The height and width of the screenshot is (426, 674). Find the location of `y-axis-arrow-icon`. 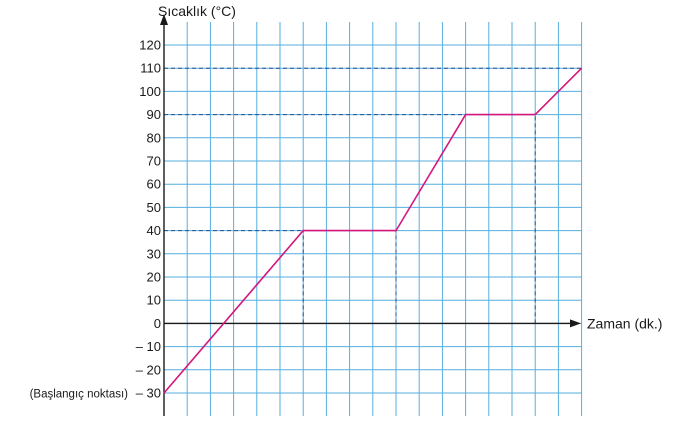

y-axis-arrow-icon is located at coordinates (164, 19).